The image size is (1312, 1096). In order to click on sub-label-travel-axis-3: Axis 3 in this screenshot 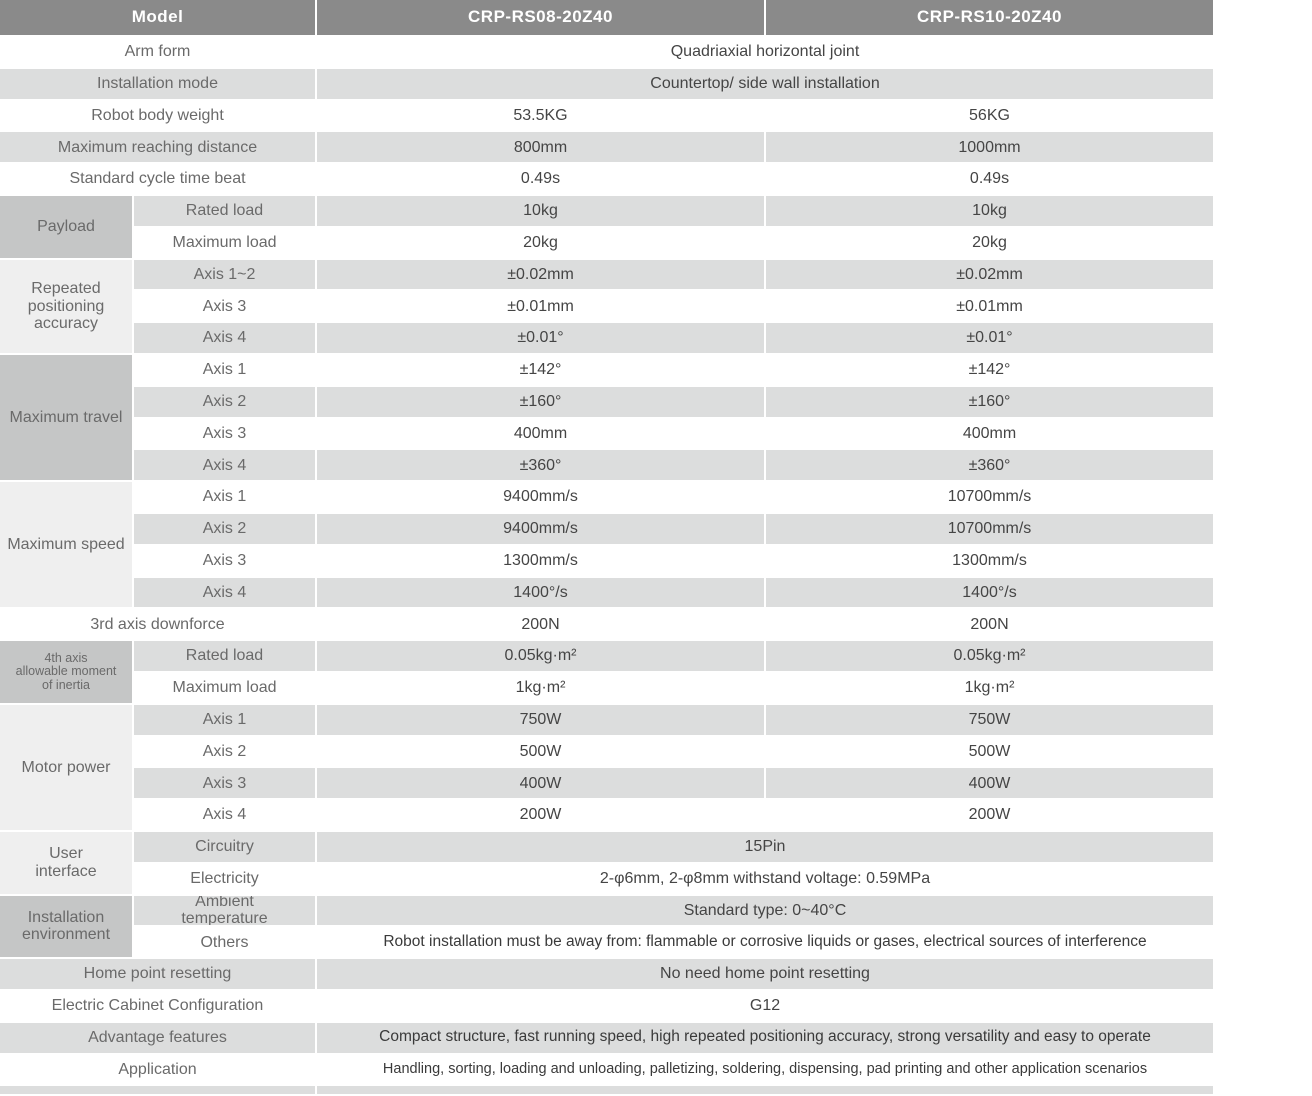, I will do `click(224, 433)`.